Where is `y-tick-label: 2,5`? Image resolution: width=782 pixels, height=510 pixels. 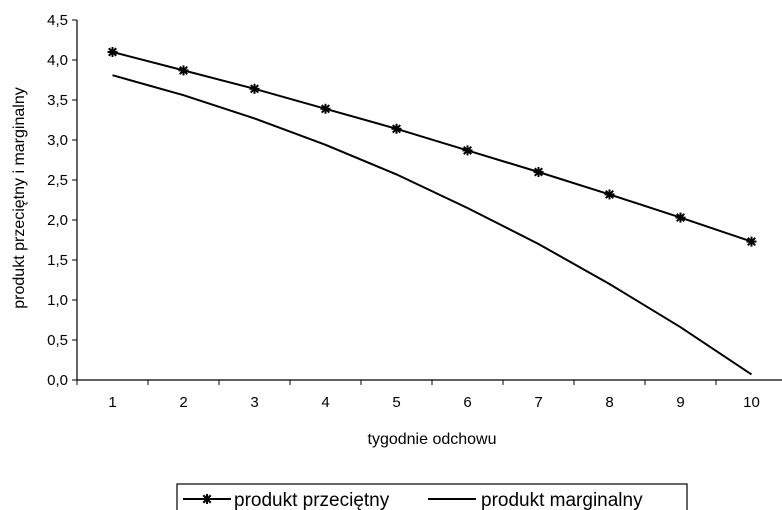
y-tick-label: 2,5 is located at coordinates (57, 180).